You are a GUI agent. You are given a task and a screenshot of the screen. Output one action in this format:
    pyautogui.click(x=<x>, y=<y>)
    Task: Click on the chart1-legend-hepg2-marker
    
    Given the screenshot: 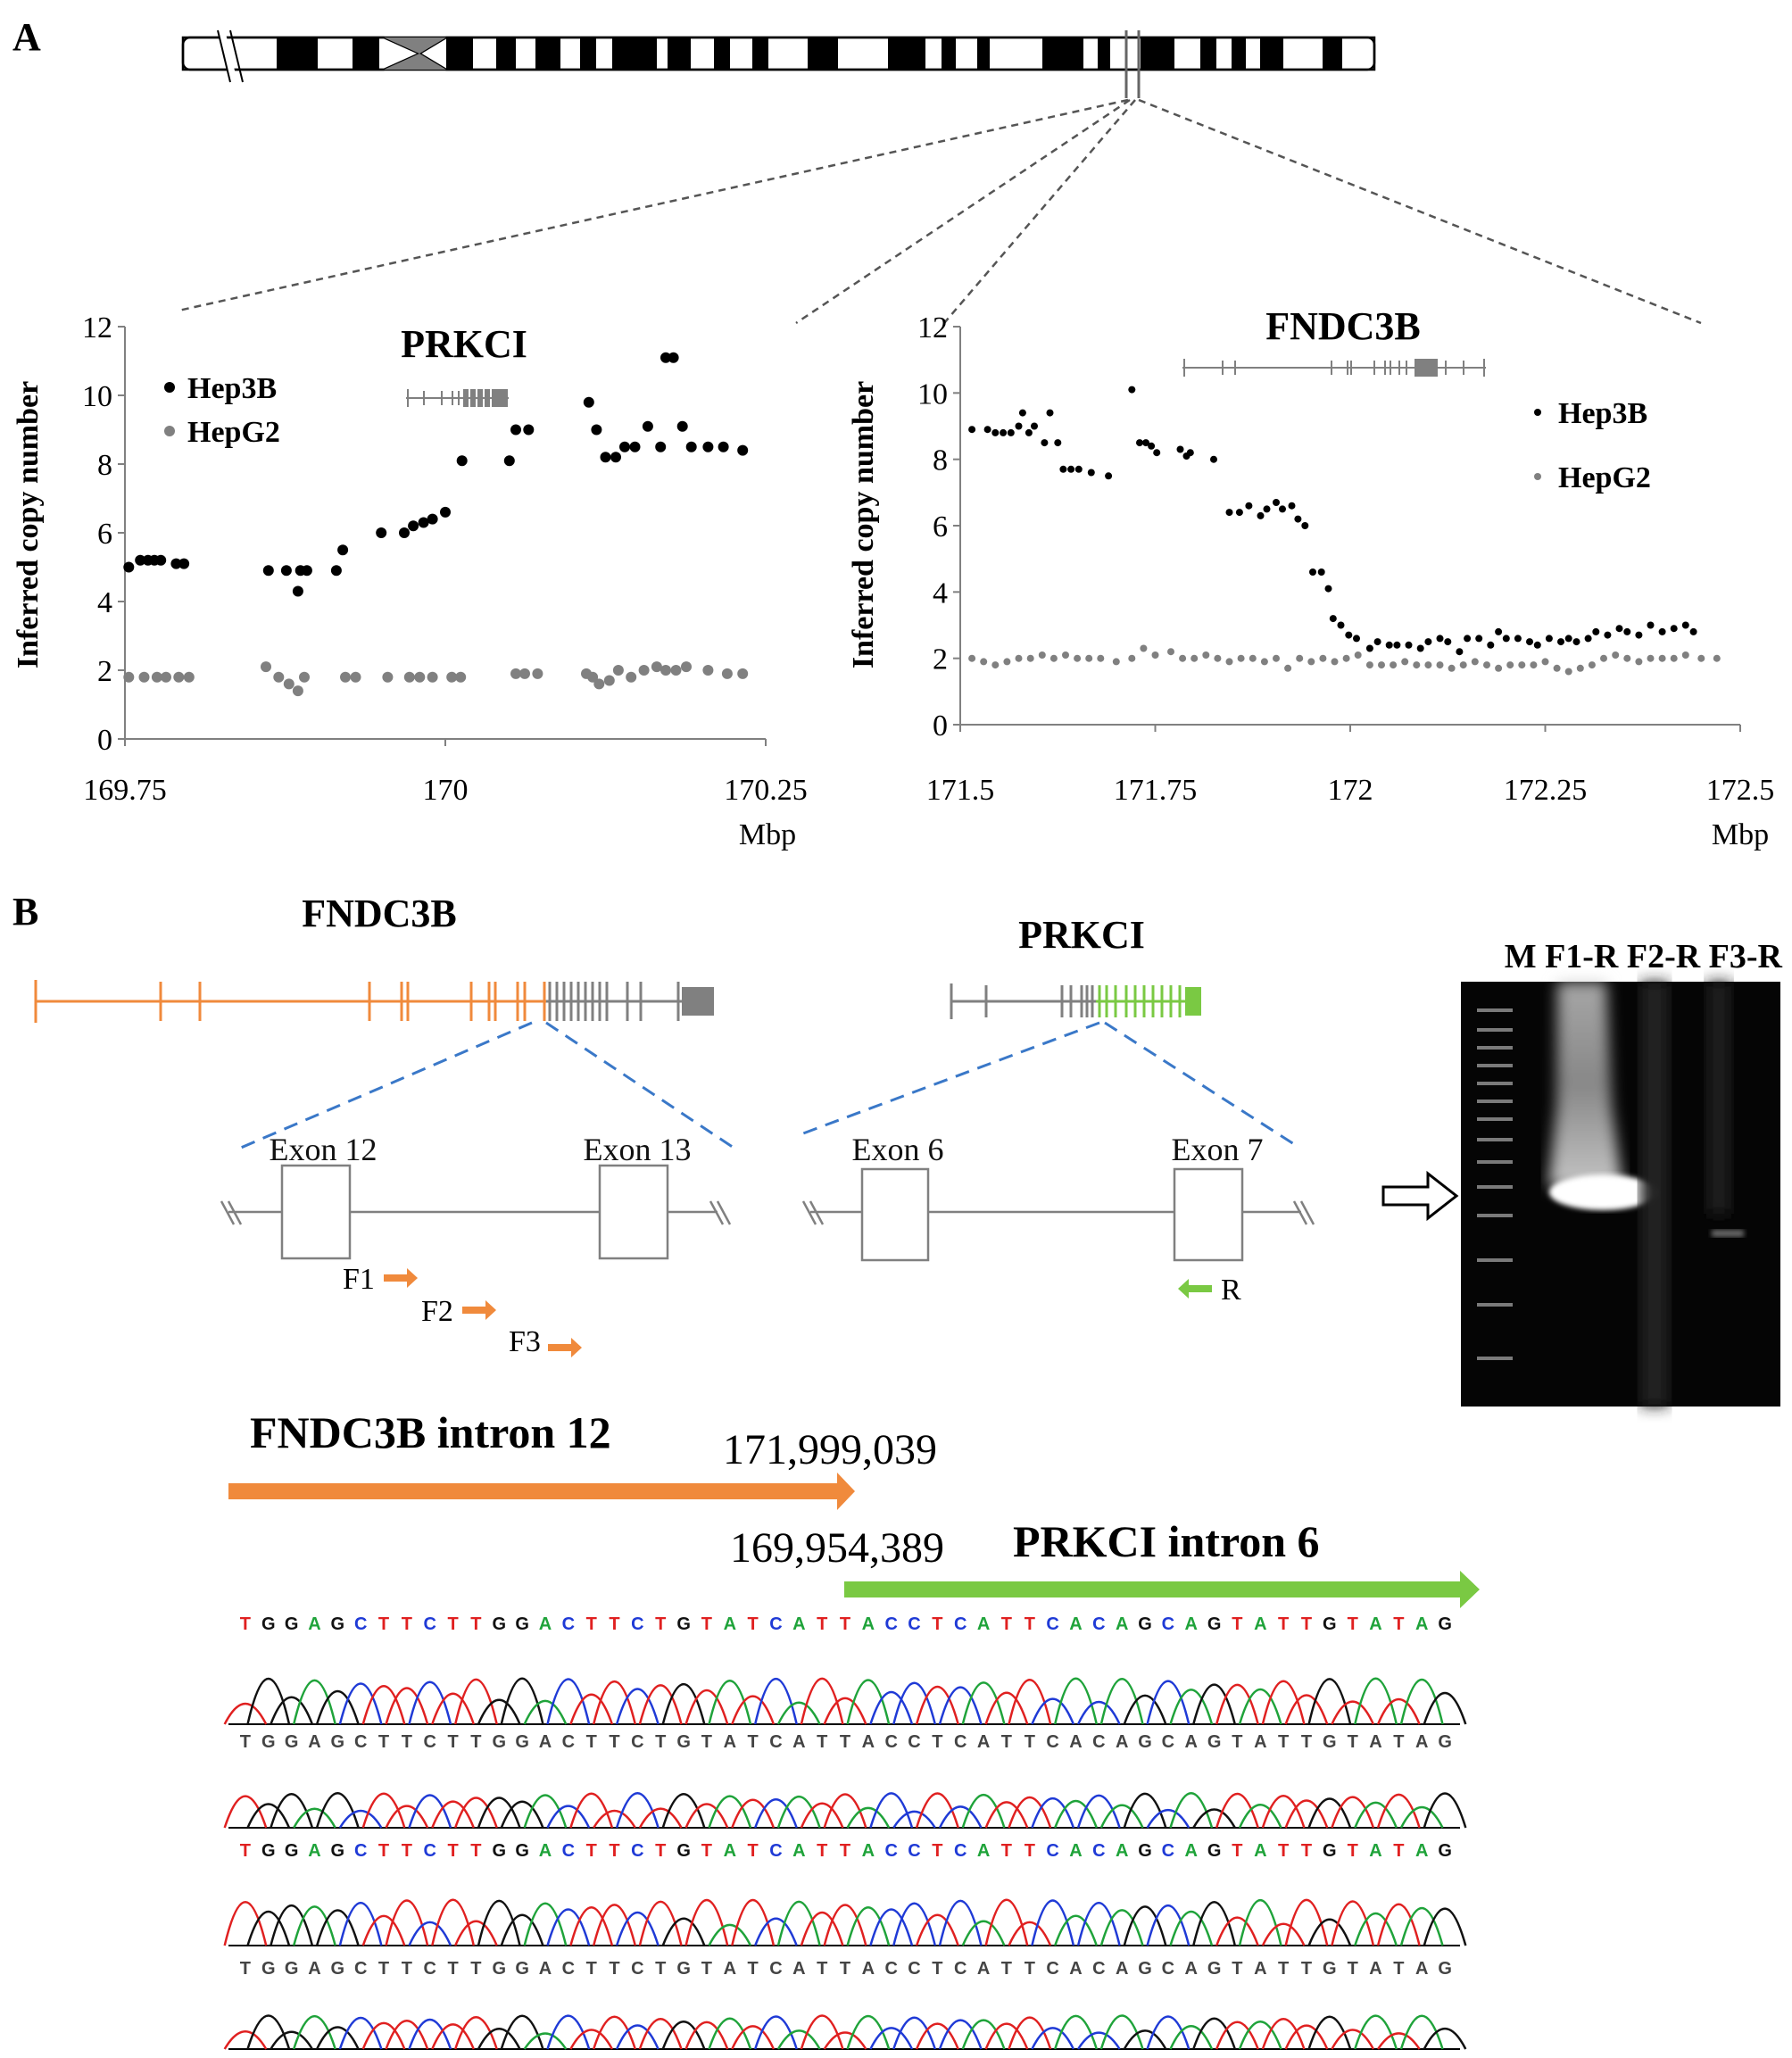 What is the action you would take?
    pyautogui.click(x=169, y=431)
    